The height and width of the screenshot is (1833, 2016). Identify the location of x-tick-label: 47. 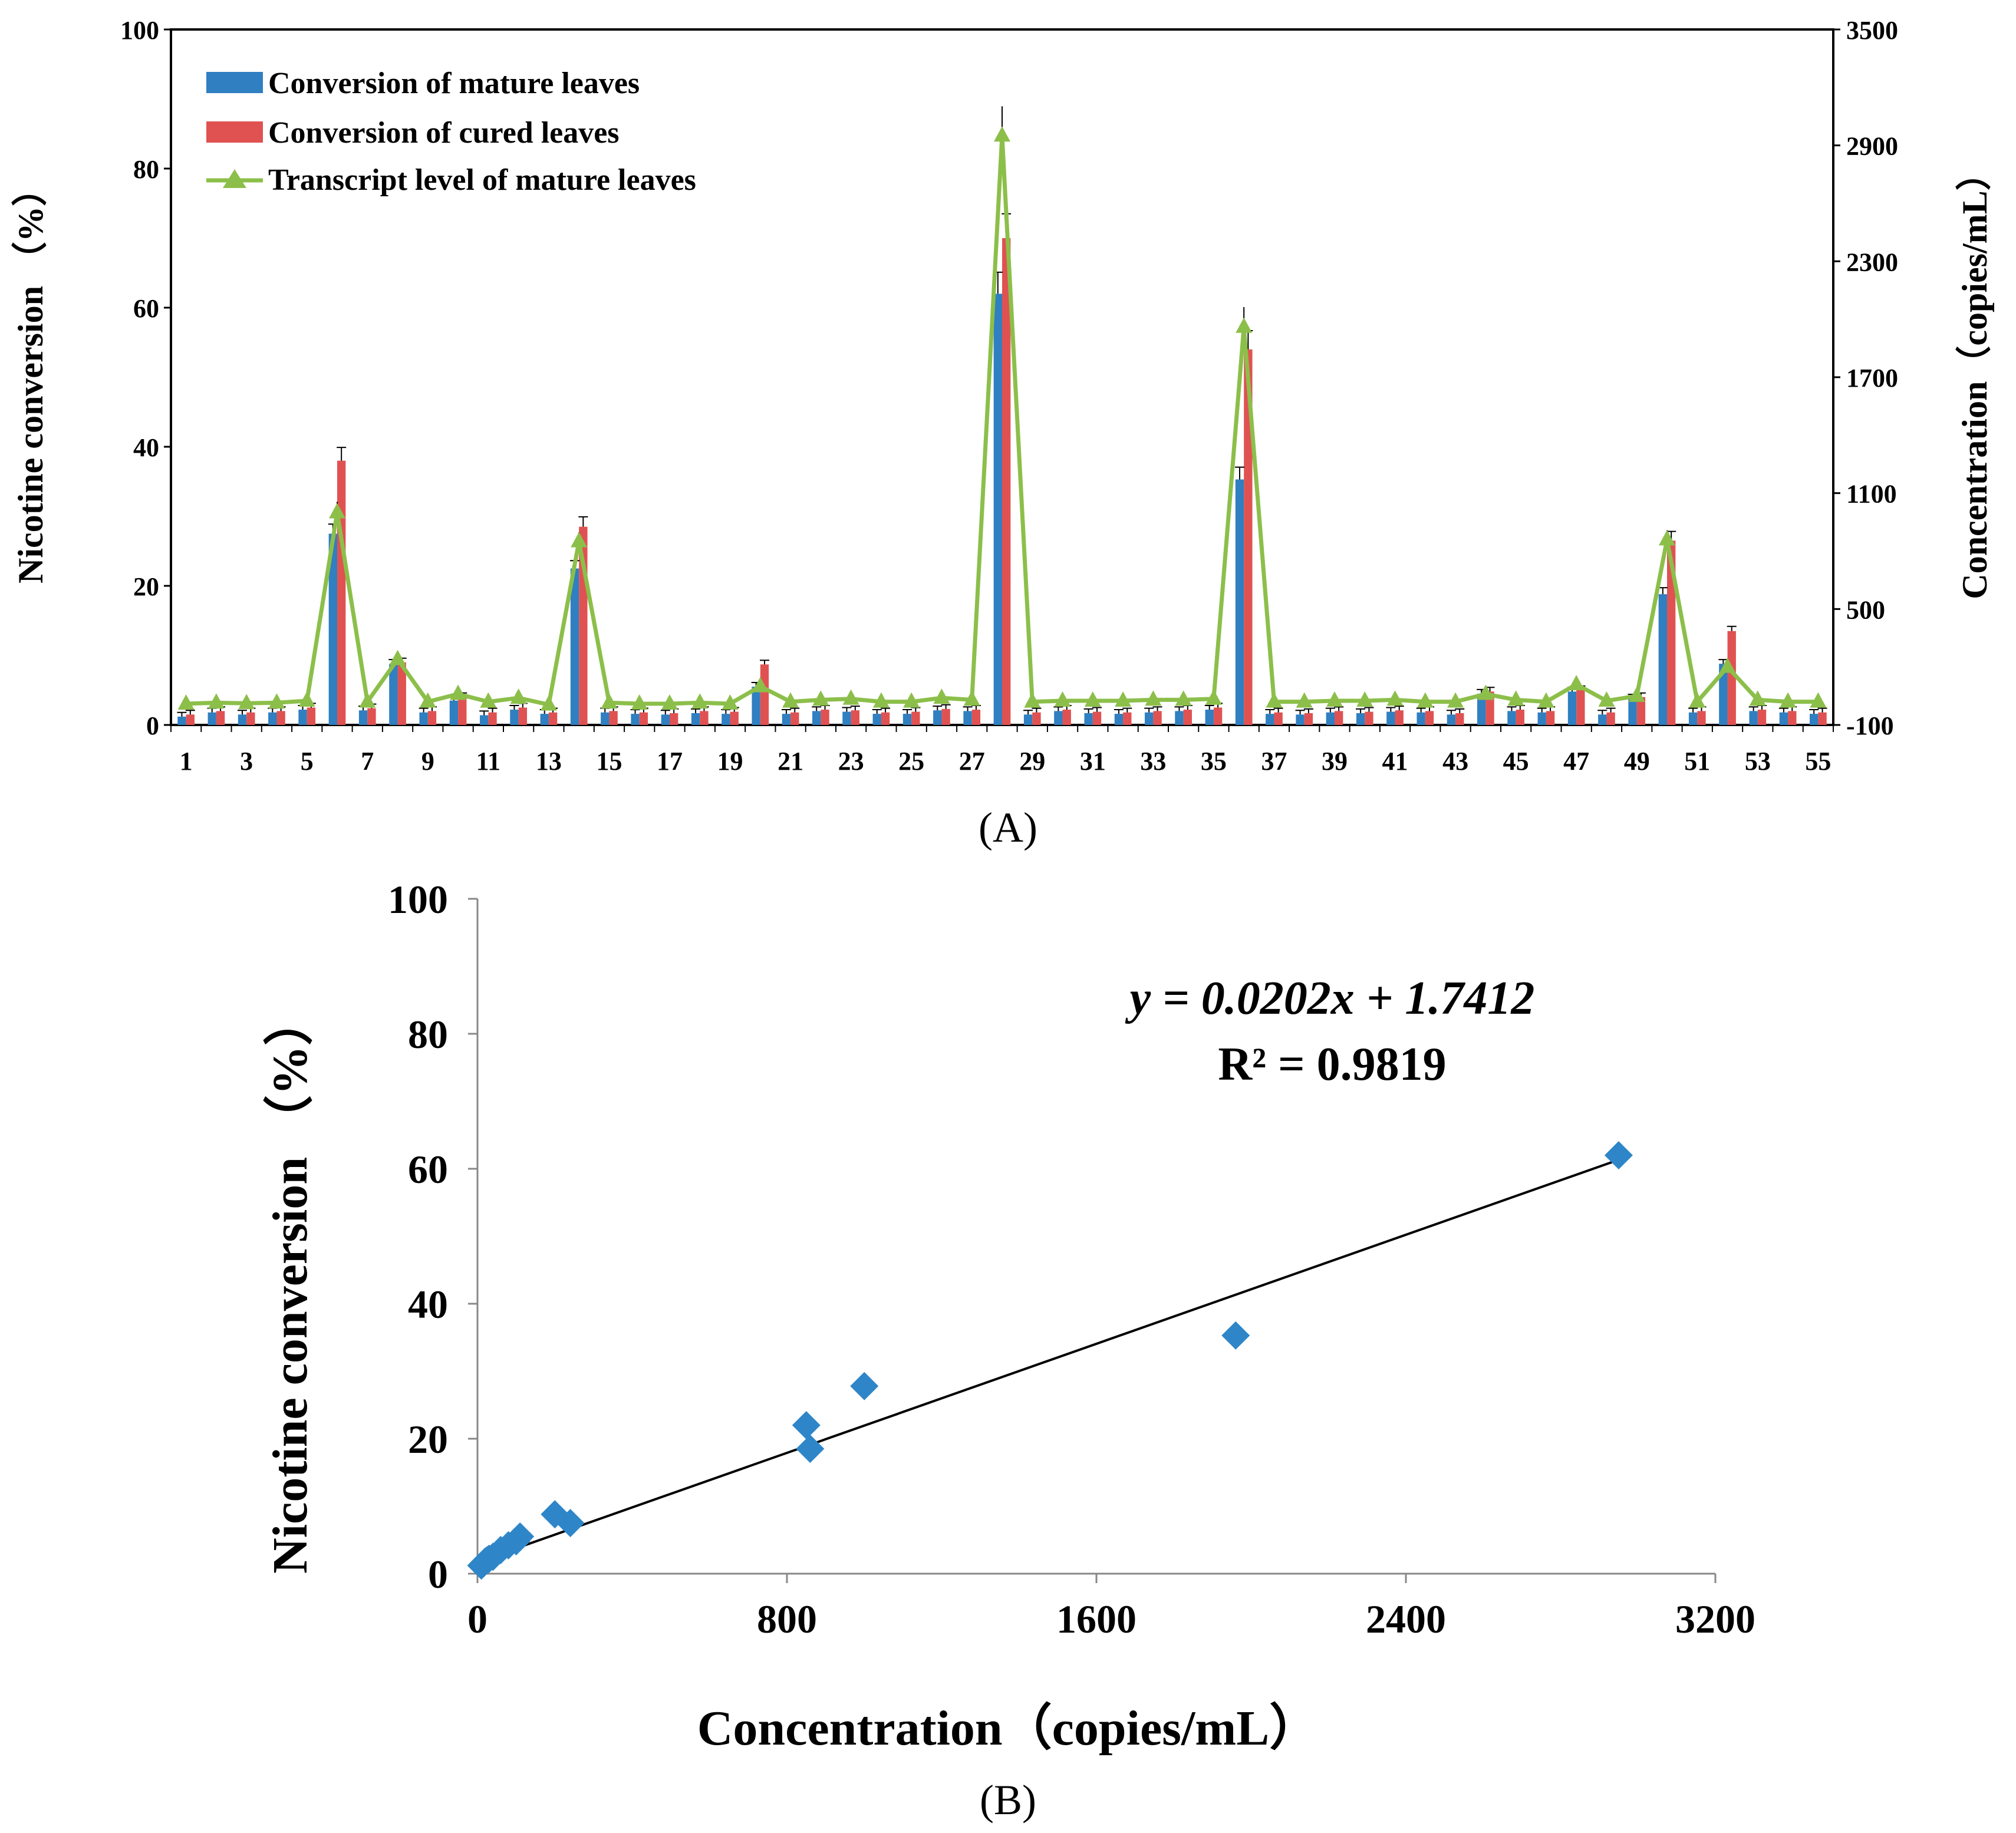
(1576, 762).